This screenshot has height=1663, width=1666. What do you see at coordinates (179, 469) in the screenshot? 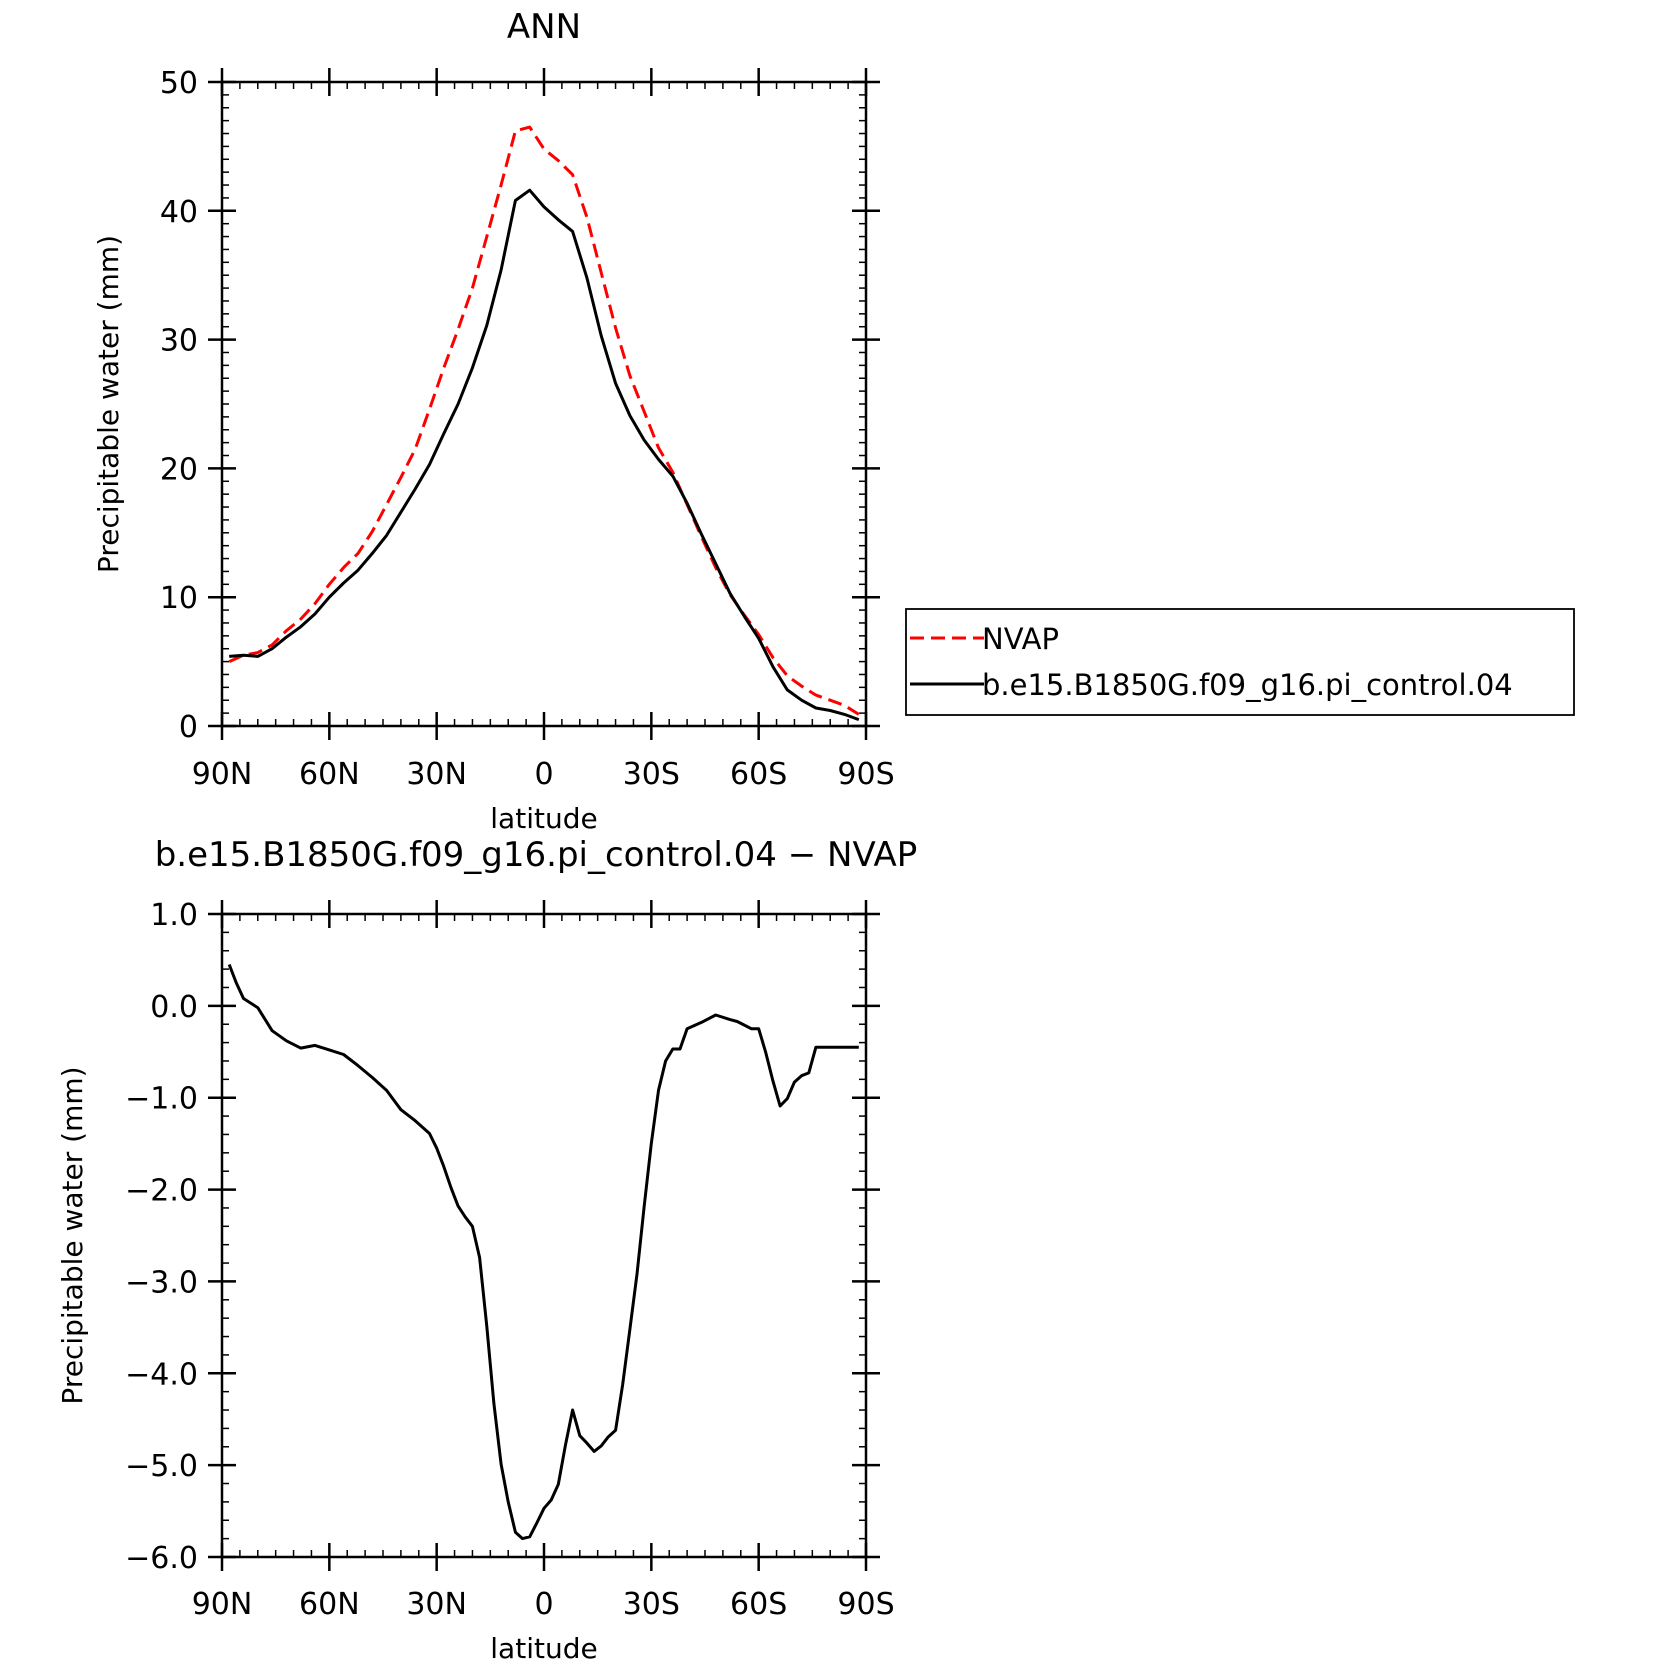
I see `y-tick-label: 20` at bounding box center [179, 469].